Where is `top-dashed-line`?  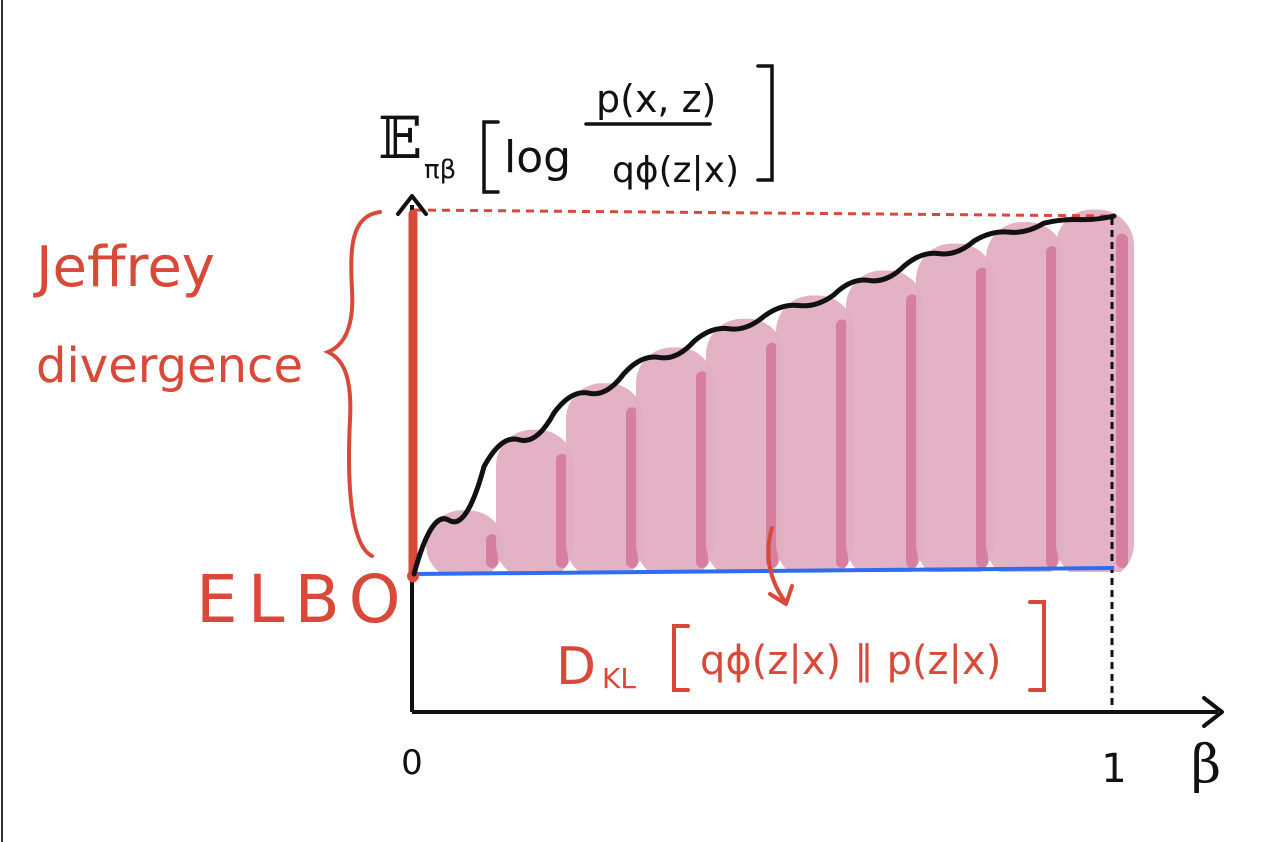 top-dashed-line is located at coordinates (764, 213).